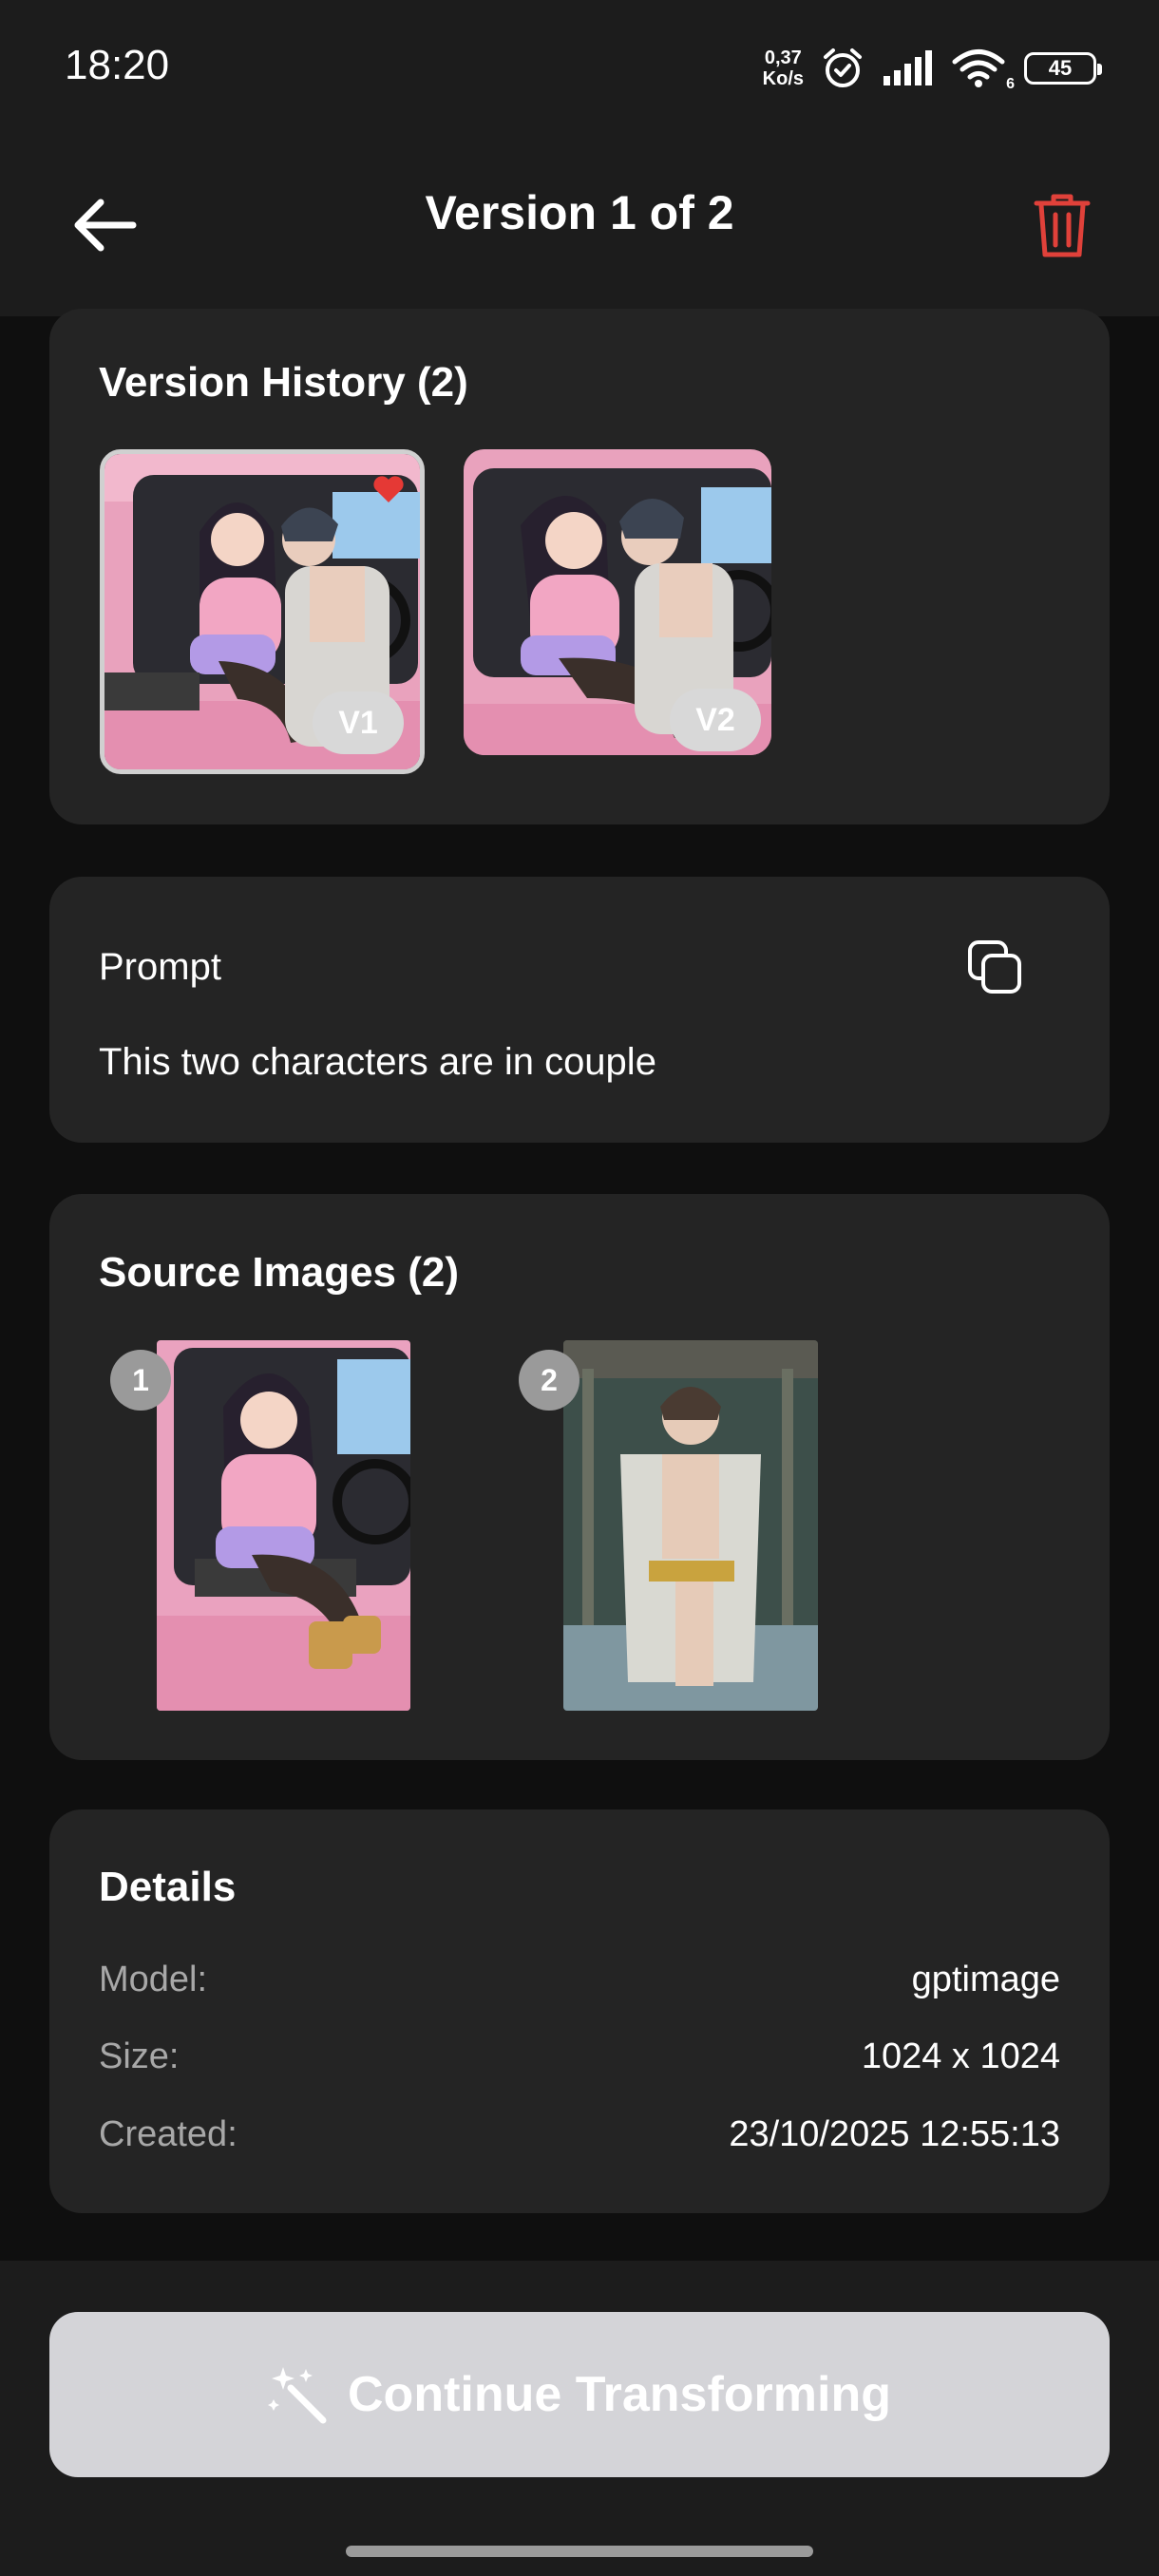 This screenshot has width=1159, height=2576. Describe the element at coordinates (262, 611) in the screenshot. I see `version-thumbnail-v1: V1` at that location.